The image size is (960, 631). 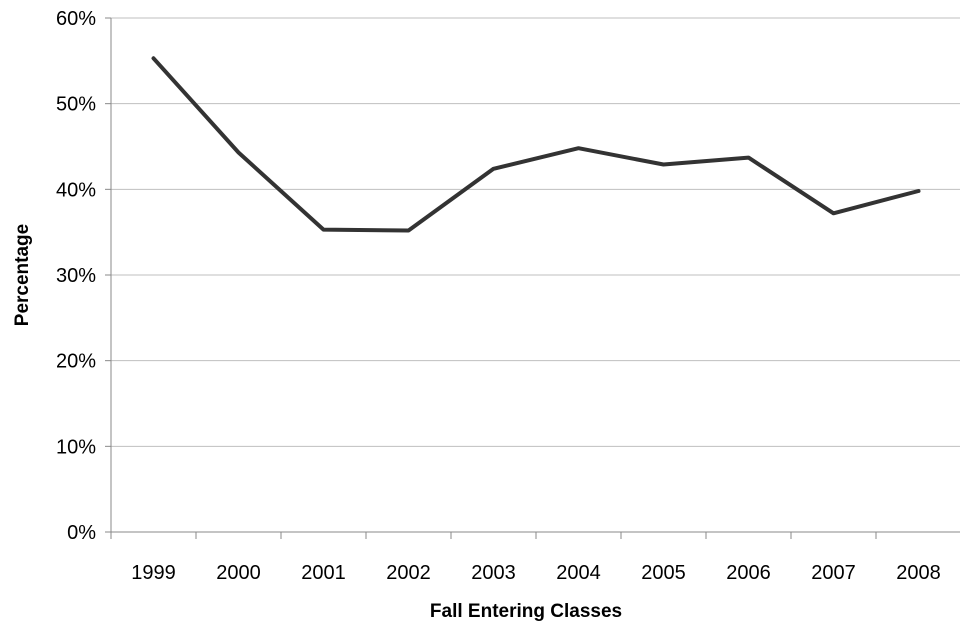 What do you see at coordinates (526, 611) in the screenshot?
I see `x-axis-title: Fall Entering Classes` at bounding box center [526, 611].